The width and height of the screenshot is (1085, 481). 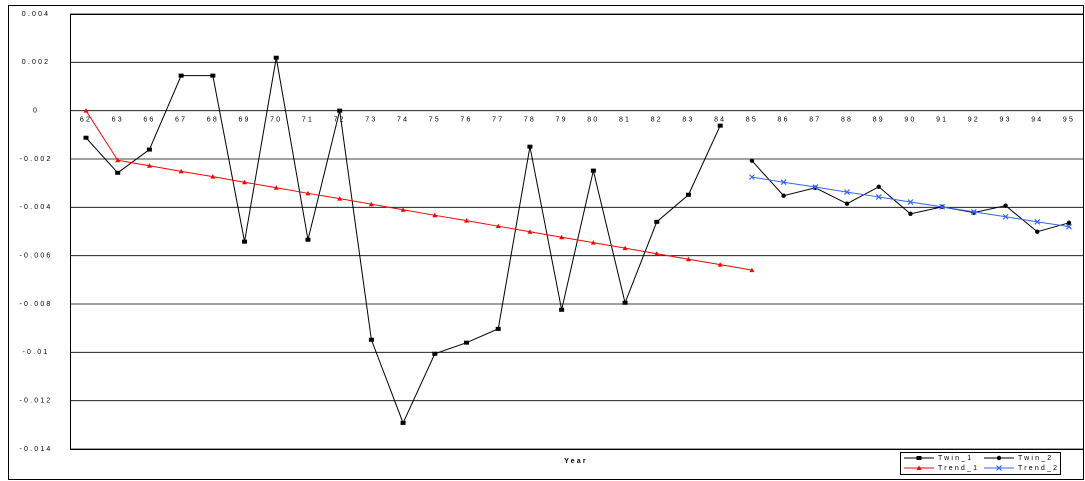 What do you see at coordinates (910, 120) in the screenshot?
I see `x-tick-label: 90` at bounding box center [910, 120].